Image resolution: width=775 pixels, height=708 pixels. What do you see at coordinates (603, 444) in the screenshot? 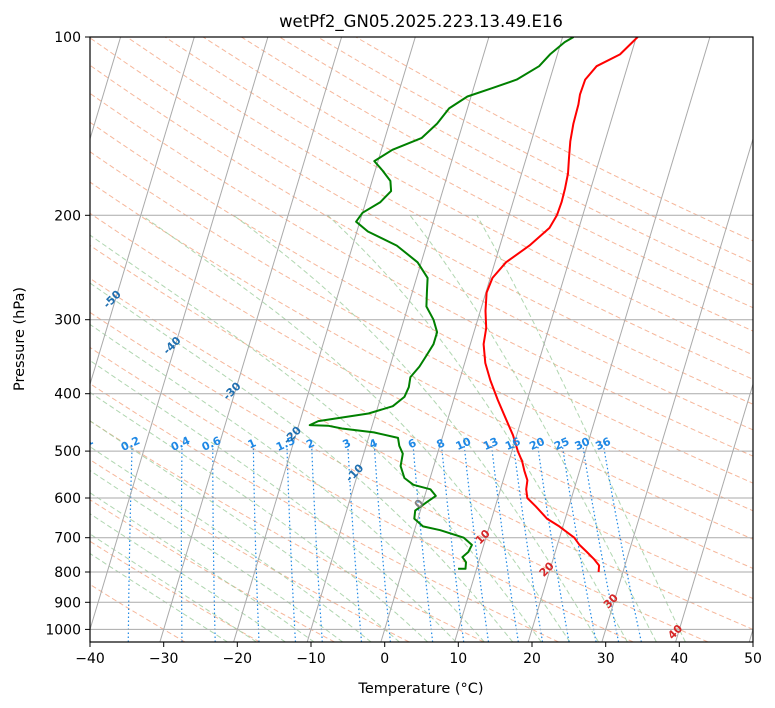
I see `mixing-ratio-label: 36` at bounding box center [603, 444].